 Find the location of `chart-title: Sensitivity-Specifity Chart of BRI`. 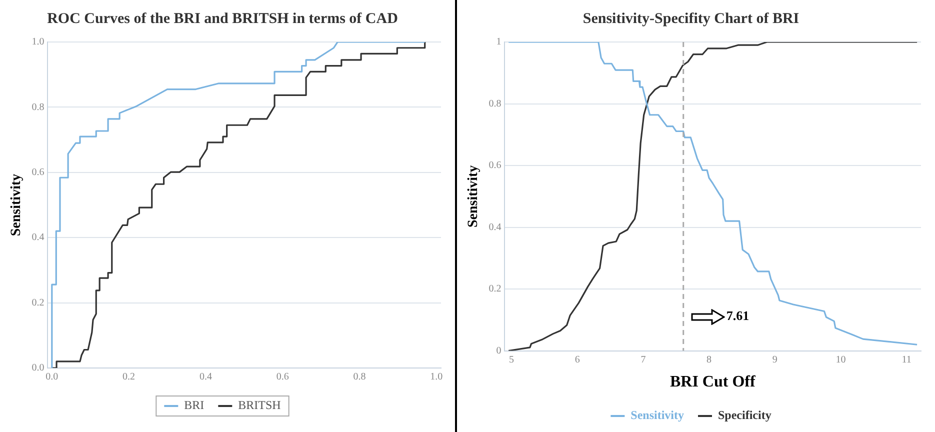

chart-title: Sensitivity-Specifity Chart of BRI is located at coordinates (691, 18).